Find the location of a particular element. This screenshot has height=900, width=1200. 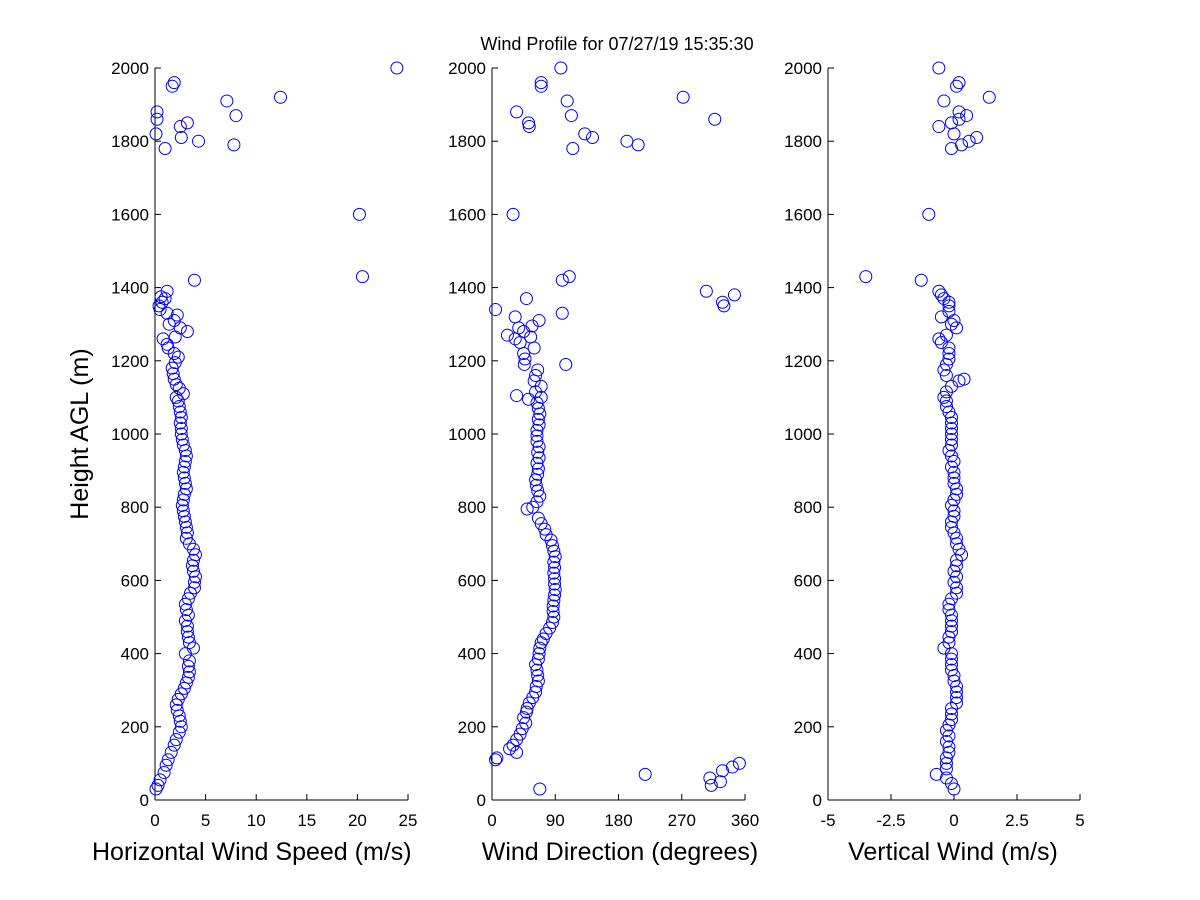

x-tick-label: 180 is located at coordinates (618, 820).